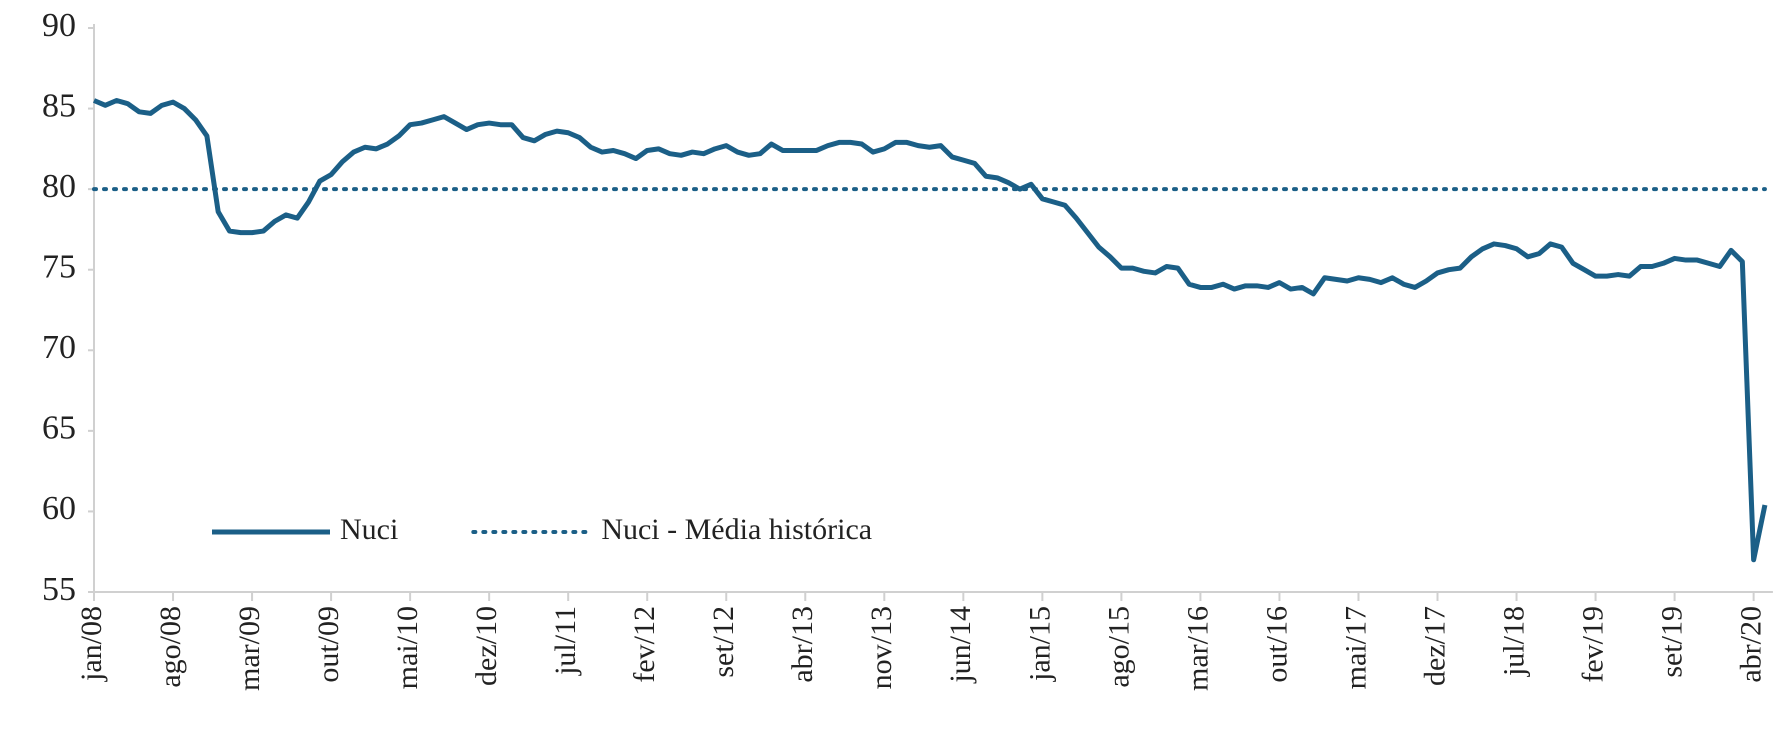 Image resolution: width=1783 pixels, height=753 pixels. What do you see at coordinates (59, 508) in the screenshot?
I see `y-tick-label: 60` at bounding box center [59, 508].